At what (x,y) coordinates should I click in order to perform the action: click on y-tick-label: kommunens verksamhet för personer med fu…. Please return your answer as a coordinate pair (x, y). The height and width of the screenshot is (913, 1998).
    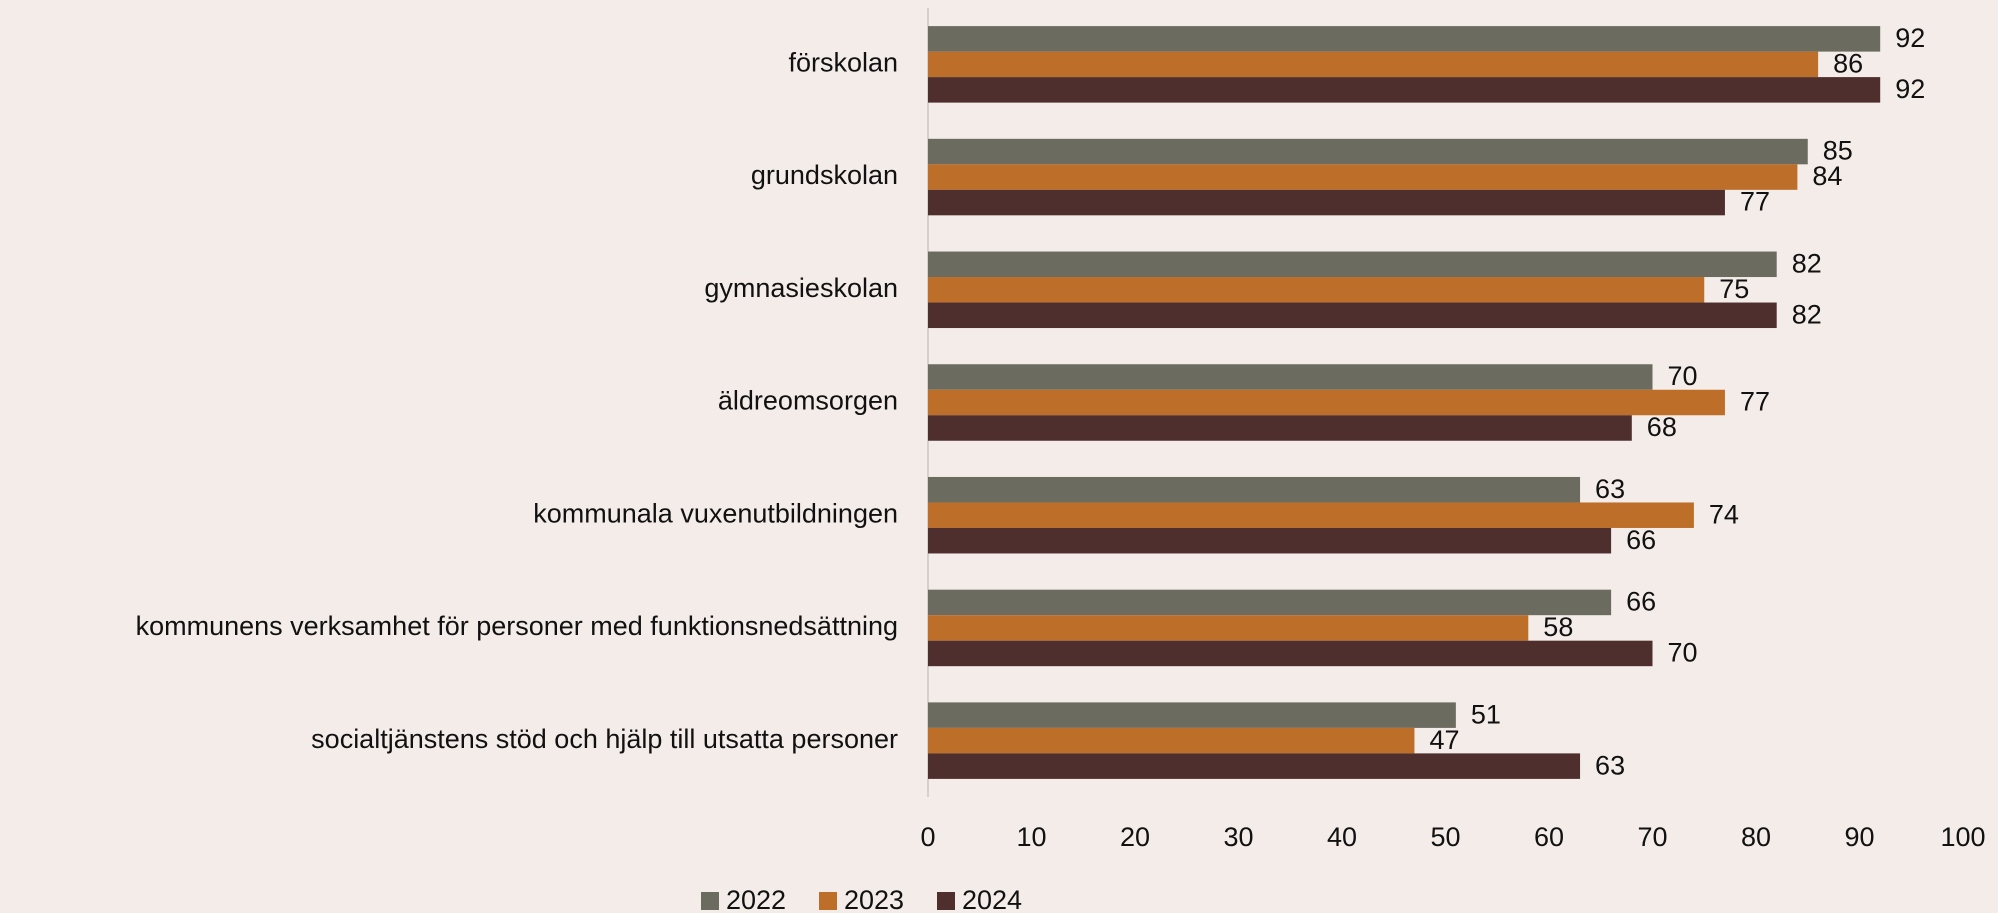
    Looking at the image, I should click on (517, 626).